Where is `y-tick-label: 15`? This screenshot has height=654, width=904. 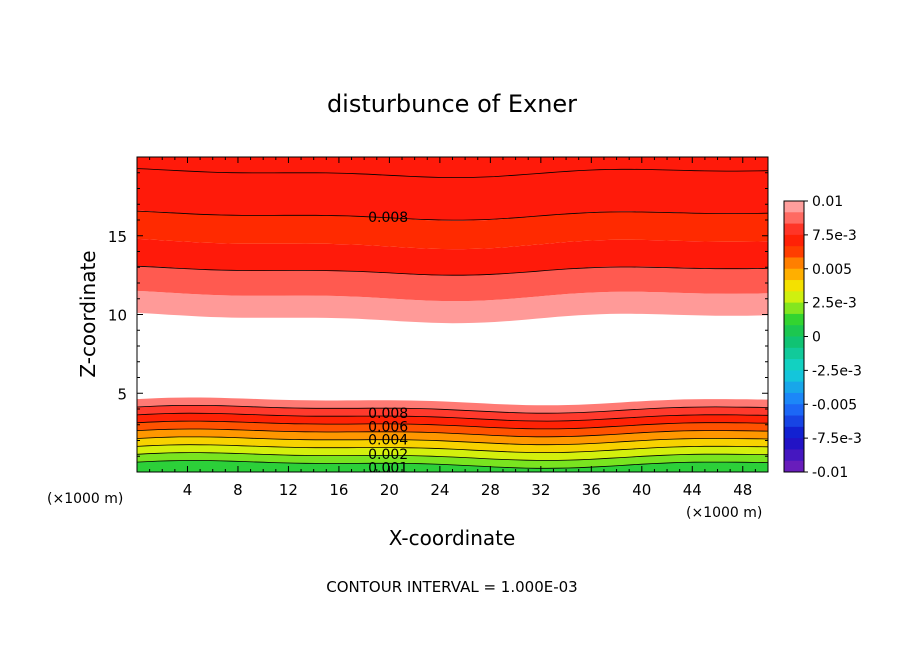
y-tick-label: 15 is located at coordinates (117, 237).